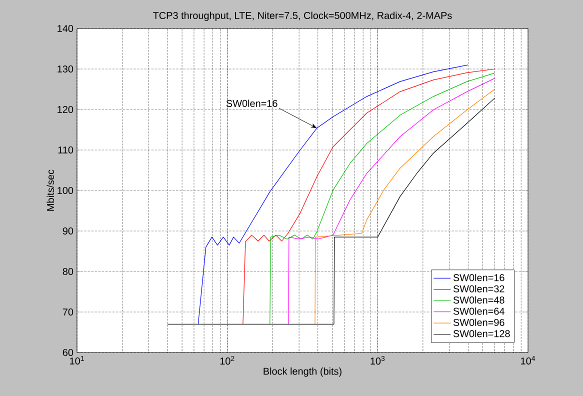 The width and height of the screenshot is (583, 396). What do you see at coordinates (478, 288) in the screenshot?
I see `legend-label: SW0len=32` at bounding box center [478, 288].